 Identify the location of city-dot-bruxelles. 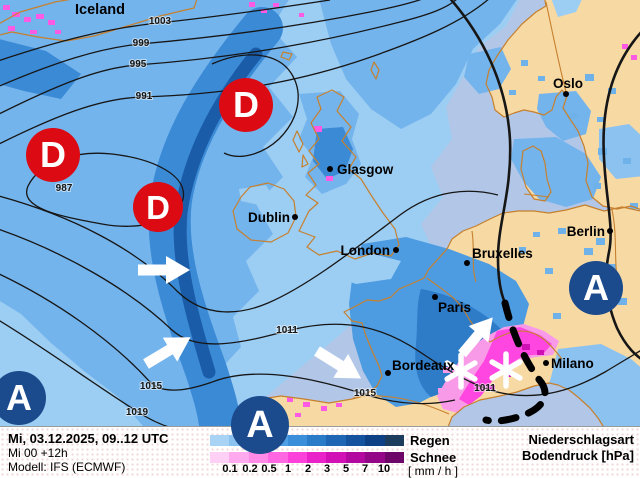
(467, 263).